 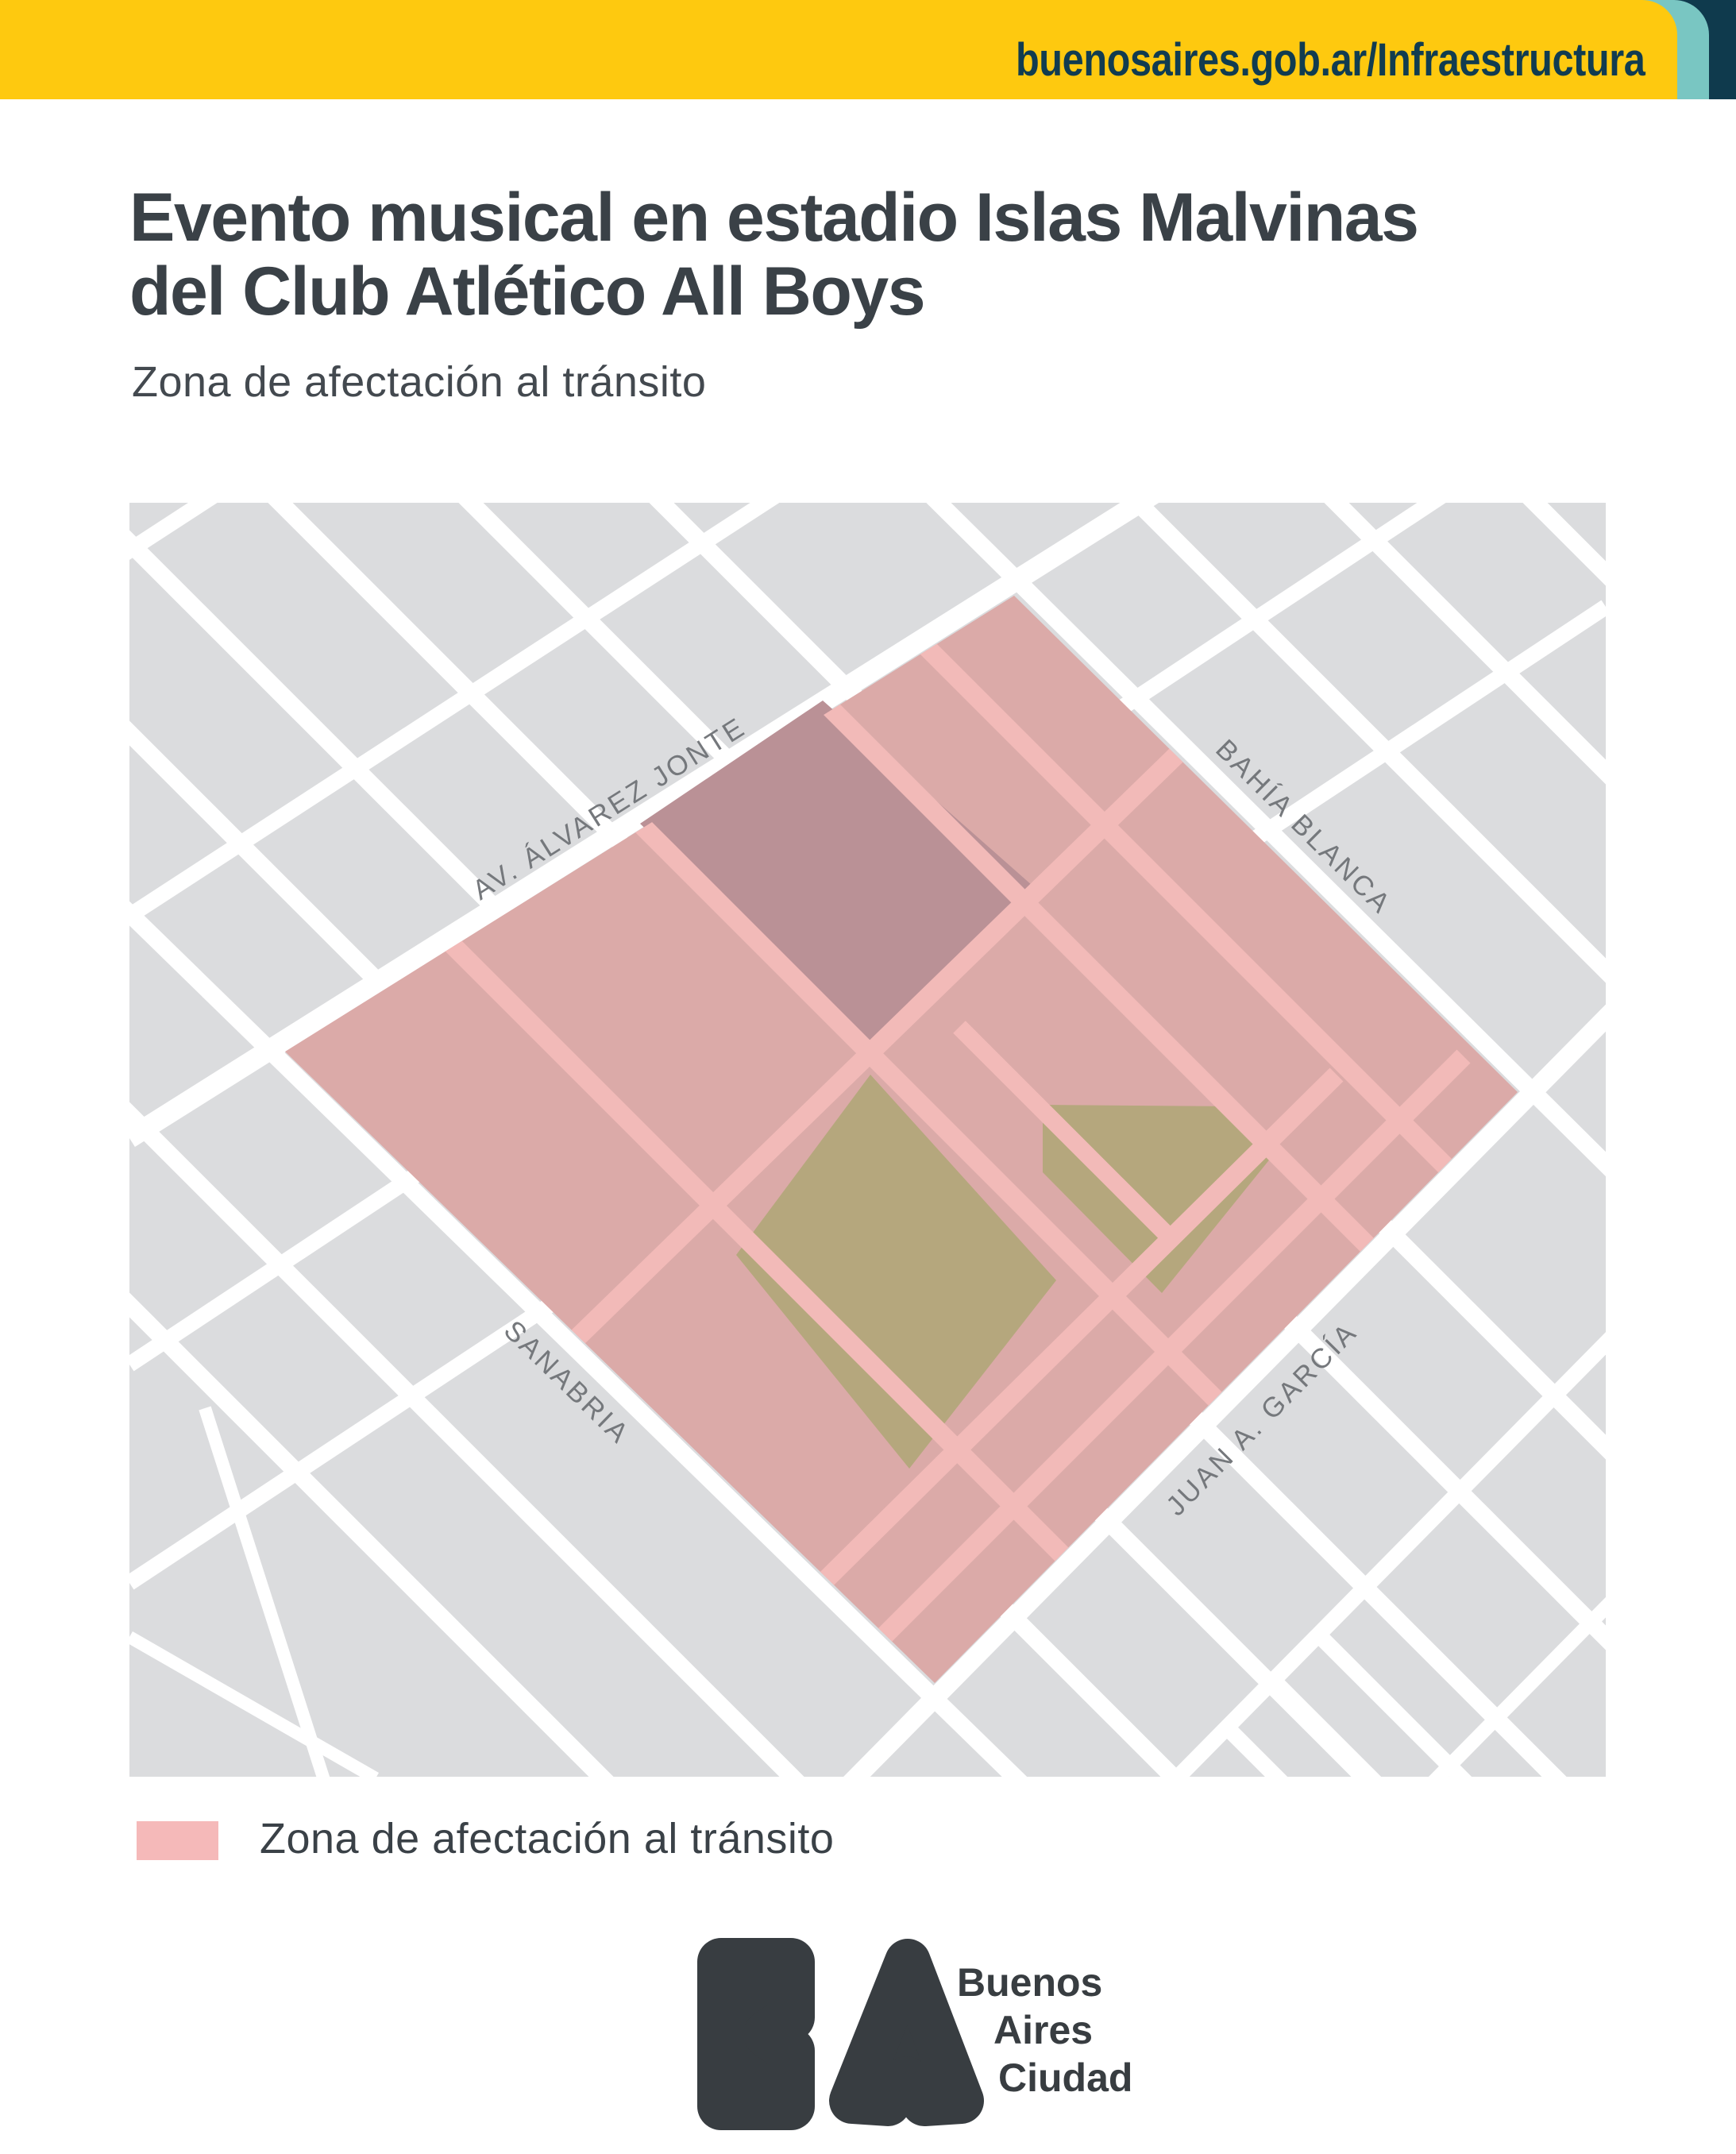 What do you see at coordinates (547, 1839) in the screenshot?
I see `legend-label: Zona de afectación al tránsito` at bounding box center [547, 1839].